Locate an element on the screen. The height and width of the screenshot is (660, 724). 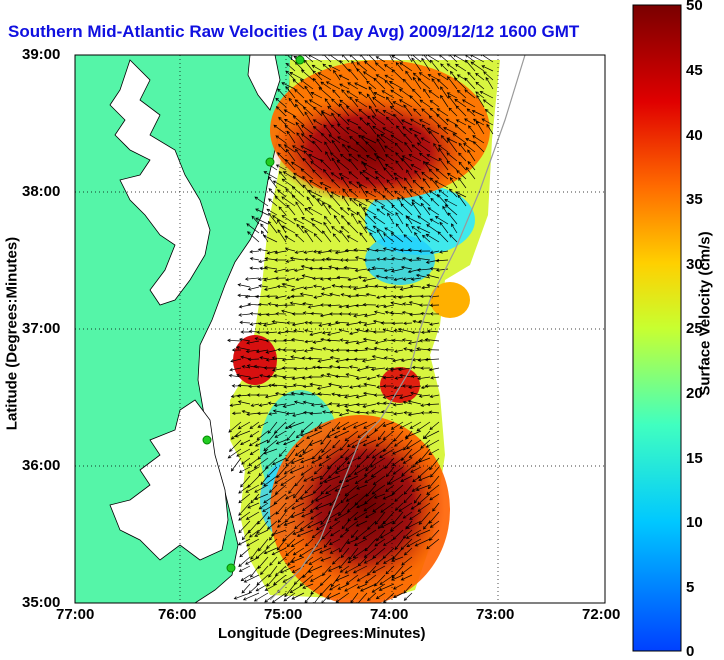
y-tick-label: 37:00 is located at coordinates (41, 328).